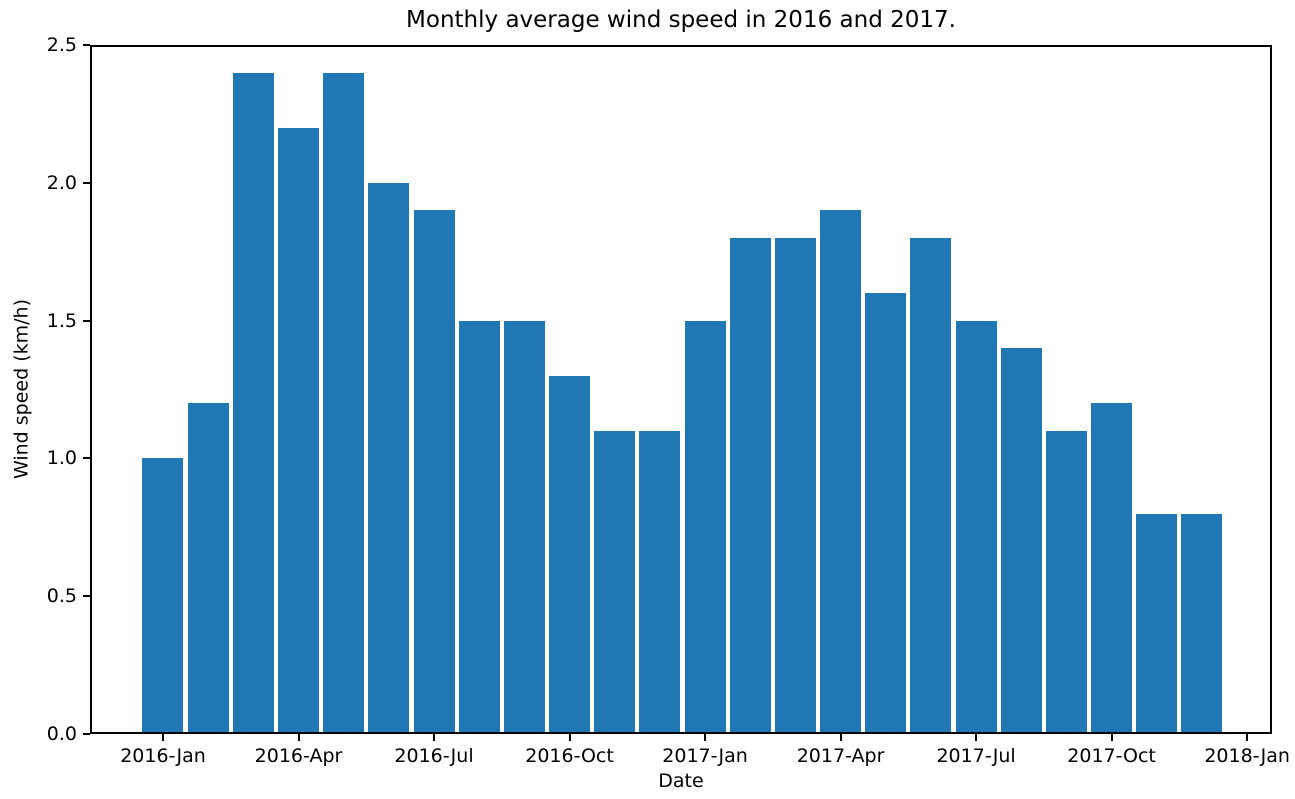 The width and height of the screenshot is (1295, 799). Describe the element at coordinates (795, 484) in the screenshot. I see `bar-2017-Mar` at that location.